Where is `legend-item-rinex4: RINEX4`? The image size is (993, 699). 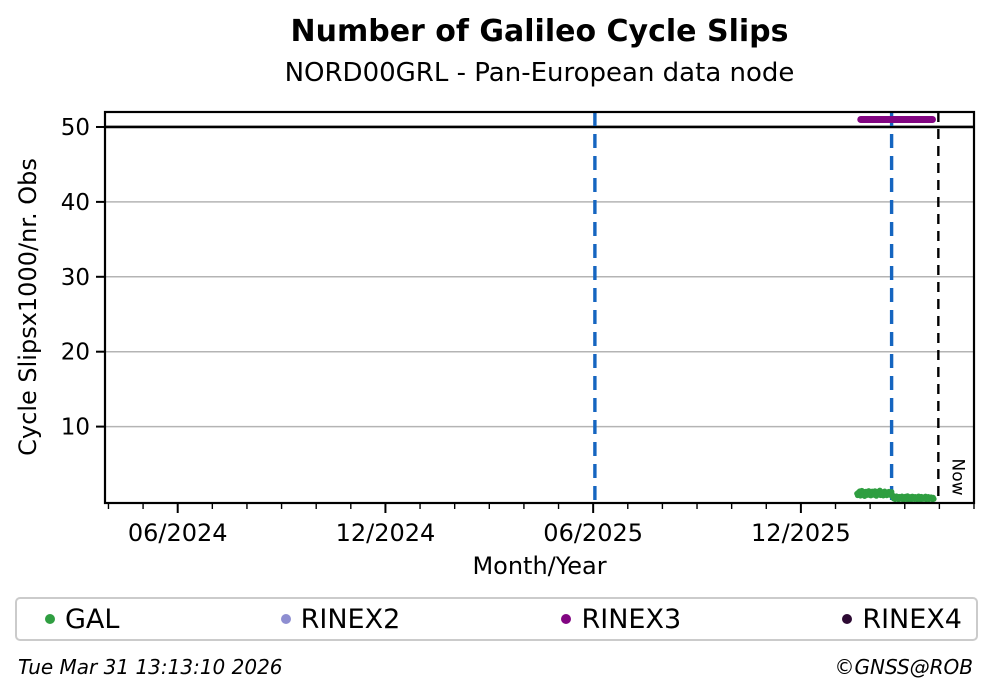
legend-item-rinex4: RINEX4 is located at coordinates (902, 619).